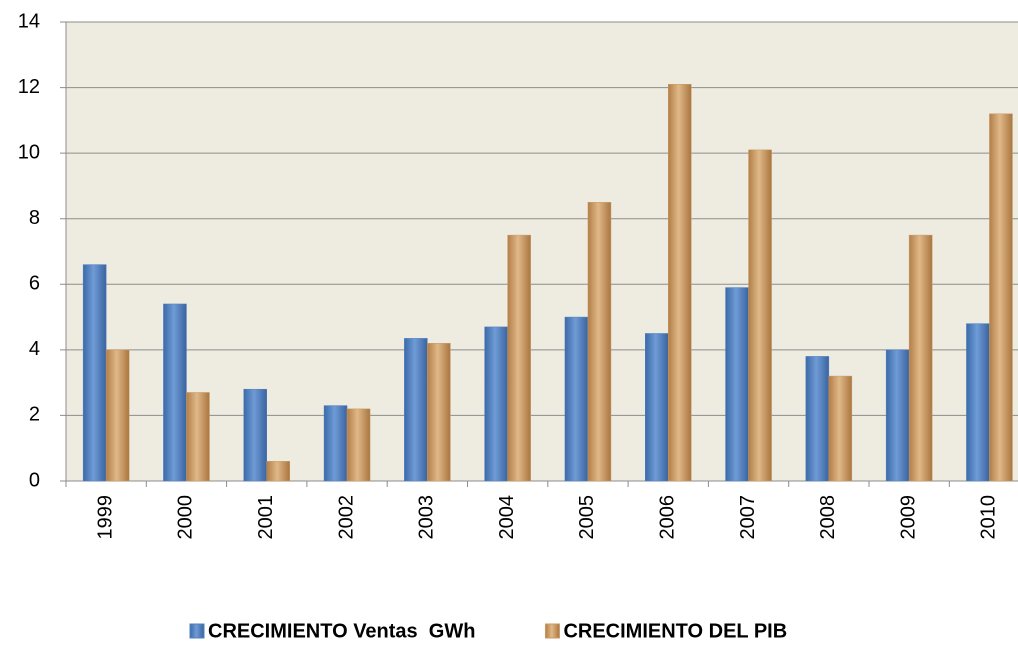  Describe the element at coordinates (186, 517) in the screenshot. I see `x-tick-label: 2000` at that location.